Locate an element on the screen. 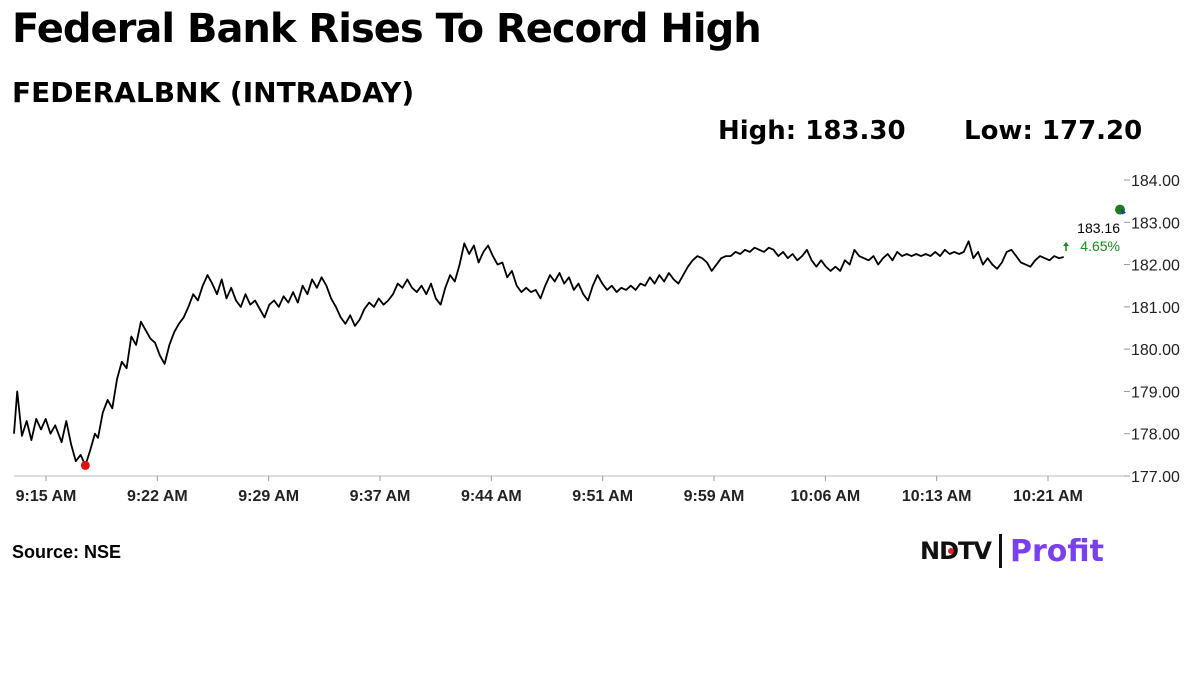 The width and height of the screenshot is (1200, 674). x-tick-label: 9:44 AM is located at coordinates (491, 496).